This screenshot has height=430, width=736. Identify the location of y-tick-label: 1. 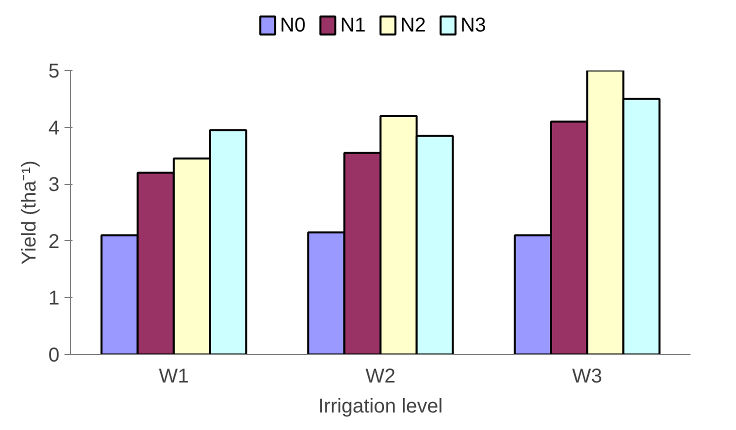
(54, 299).